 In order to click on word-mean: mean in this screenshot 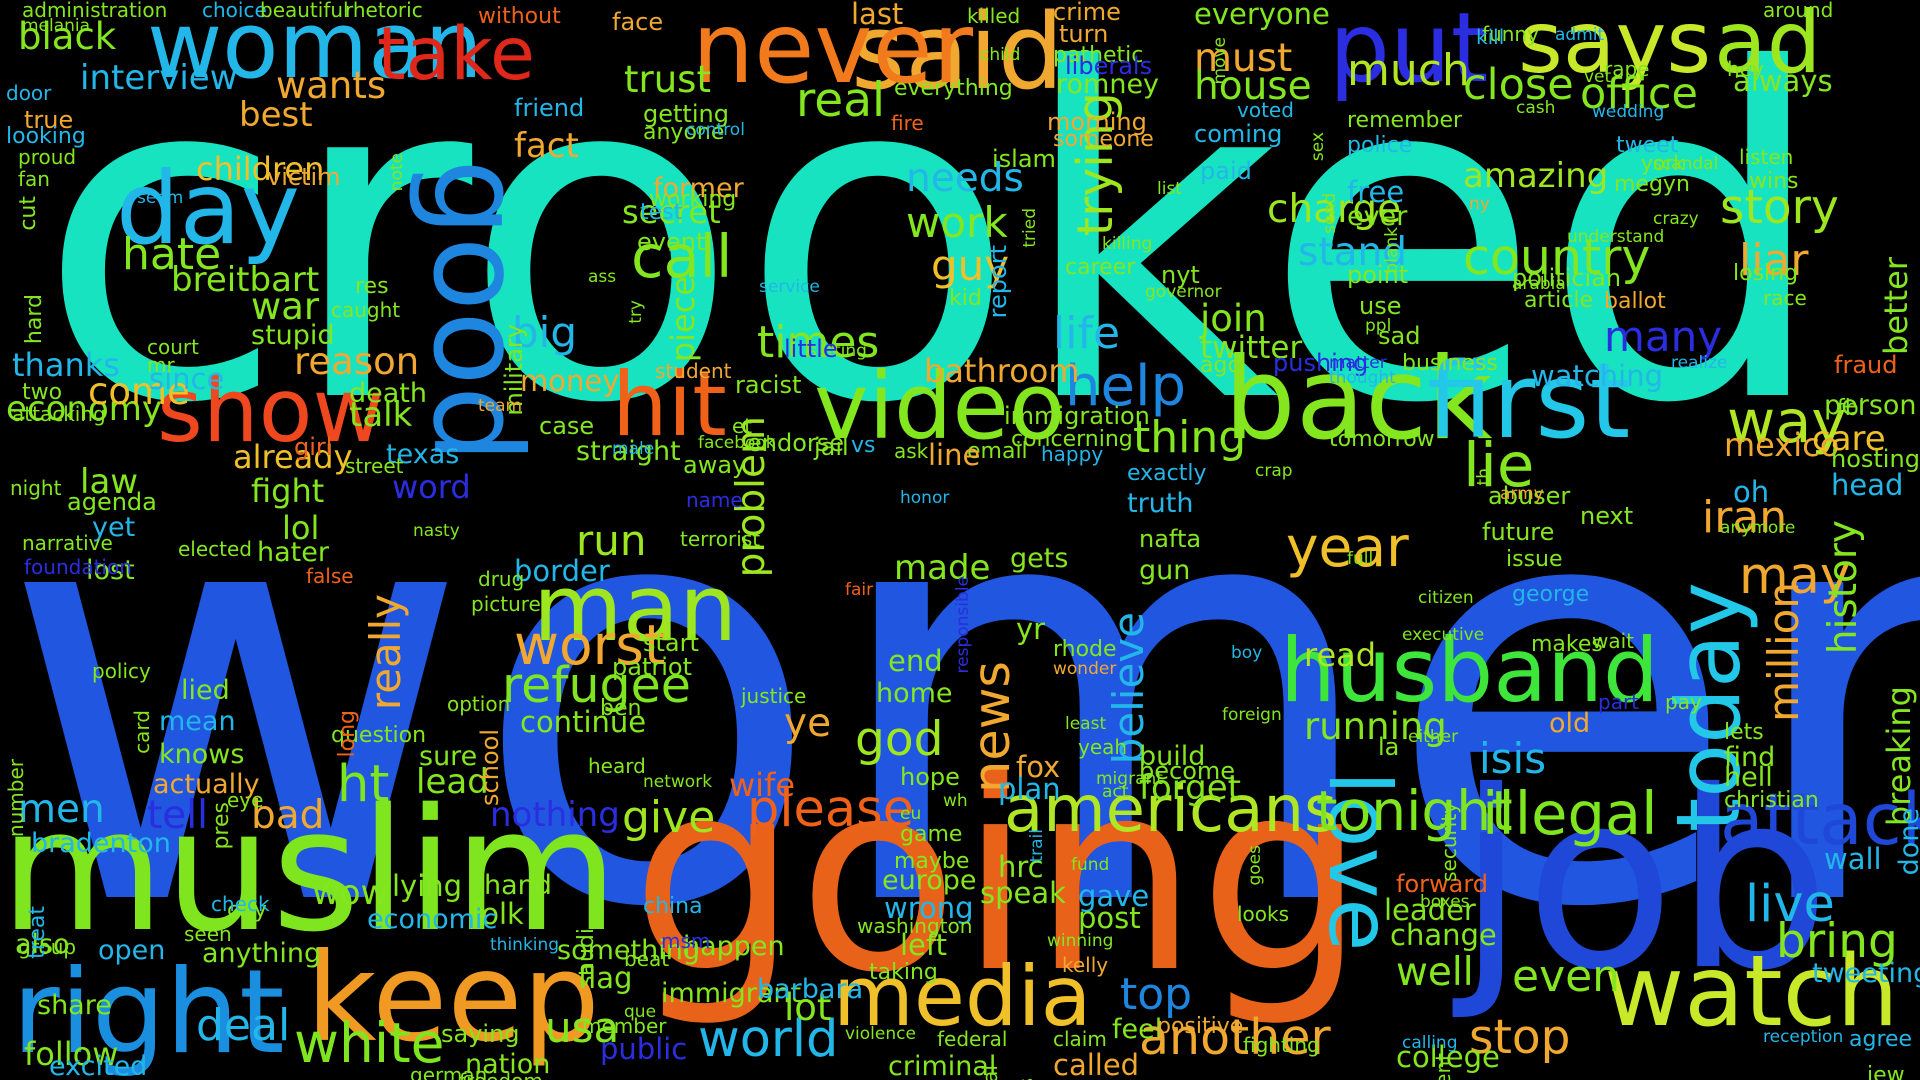, I will do `click(197, 721)`.